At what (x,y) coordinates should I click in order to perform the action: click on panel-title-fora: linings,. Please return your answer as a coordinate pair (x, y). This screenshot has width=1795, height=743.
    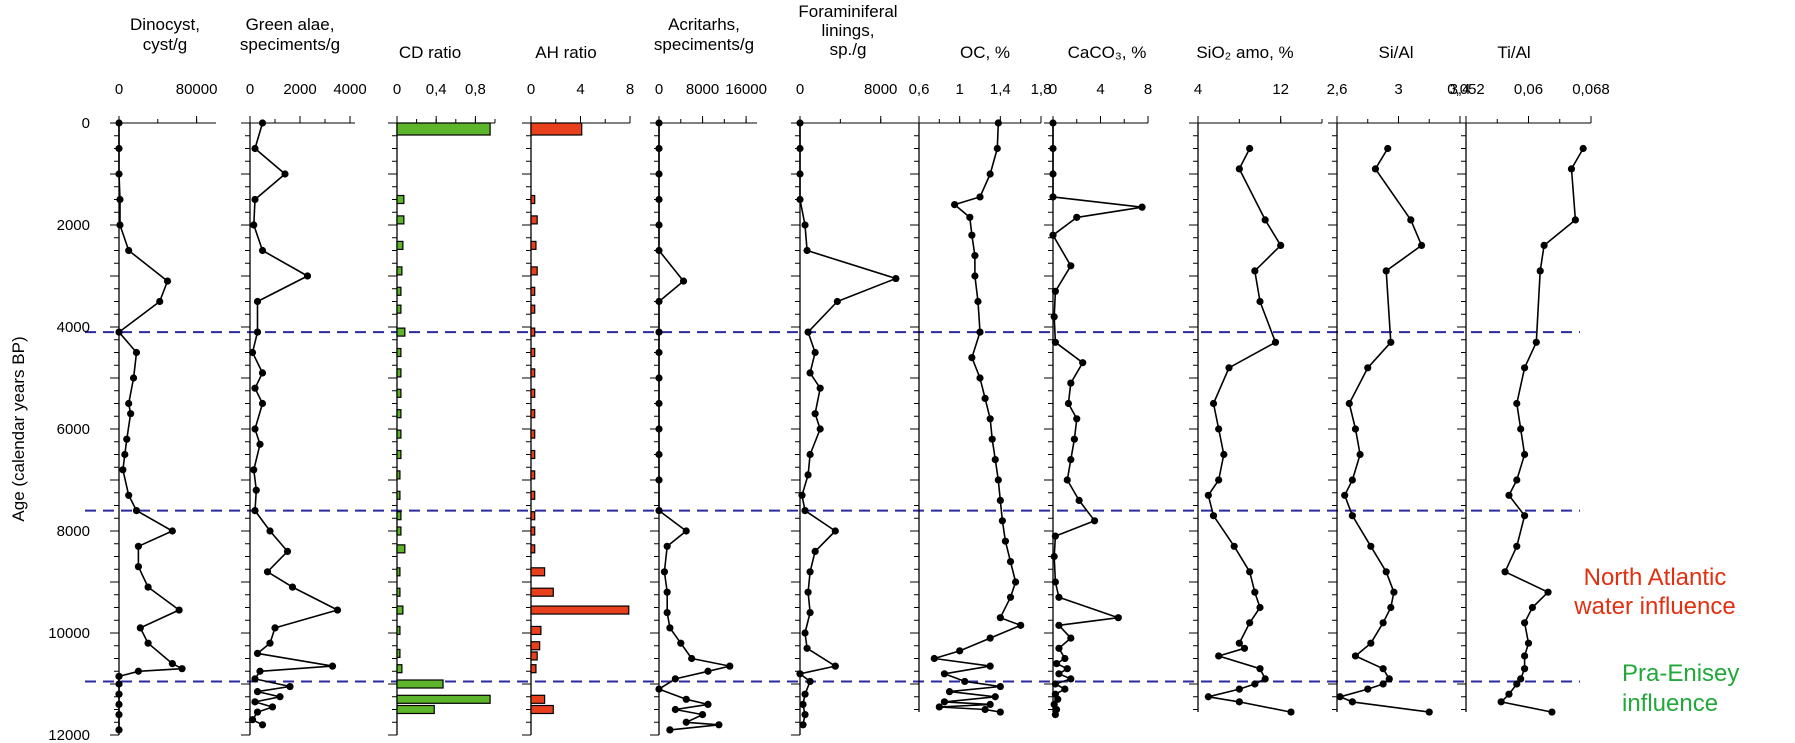
    Looking at the image, I should click on (848, 30).